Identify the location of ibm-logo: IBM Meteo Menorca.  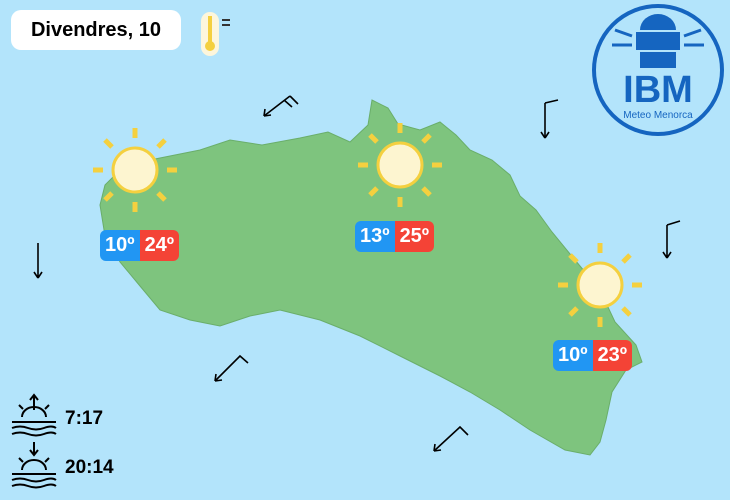
(658, 70).